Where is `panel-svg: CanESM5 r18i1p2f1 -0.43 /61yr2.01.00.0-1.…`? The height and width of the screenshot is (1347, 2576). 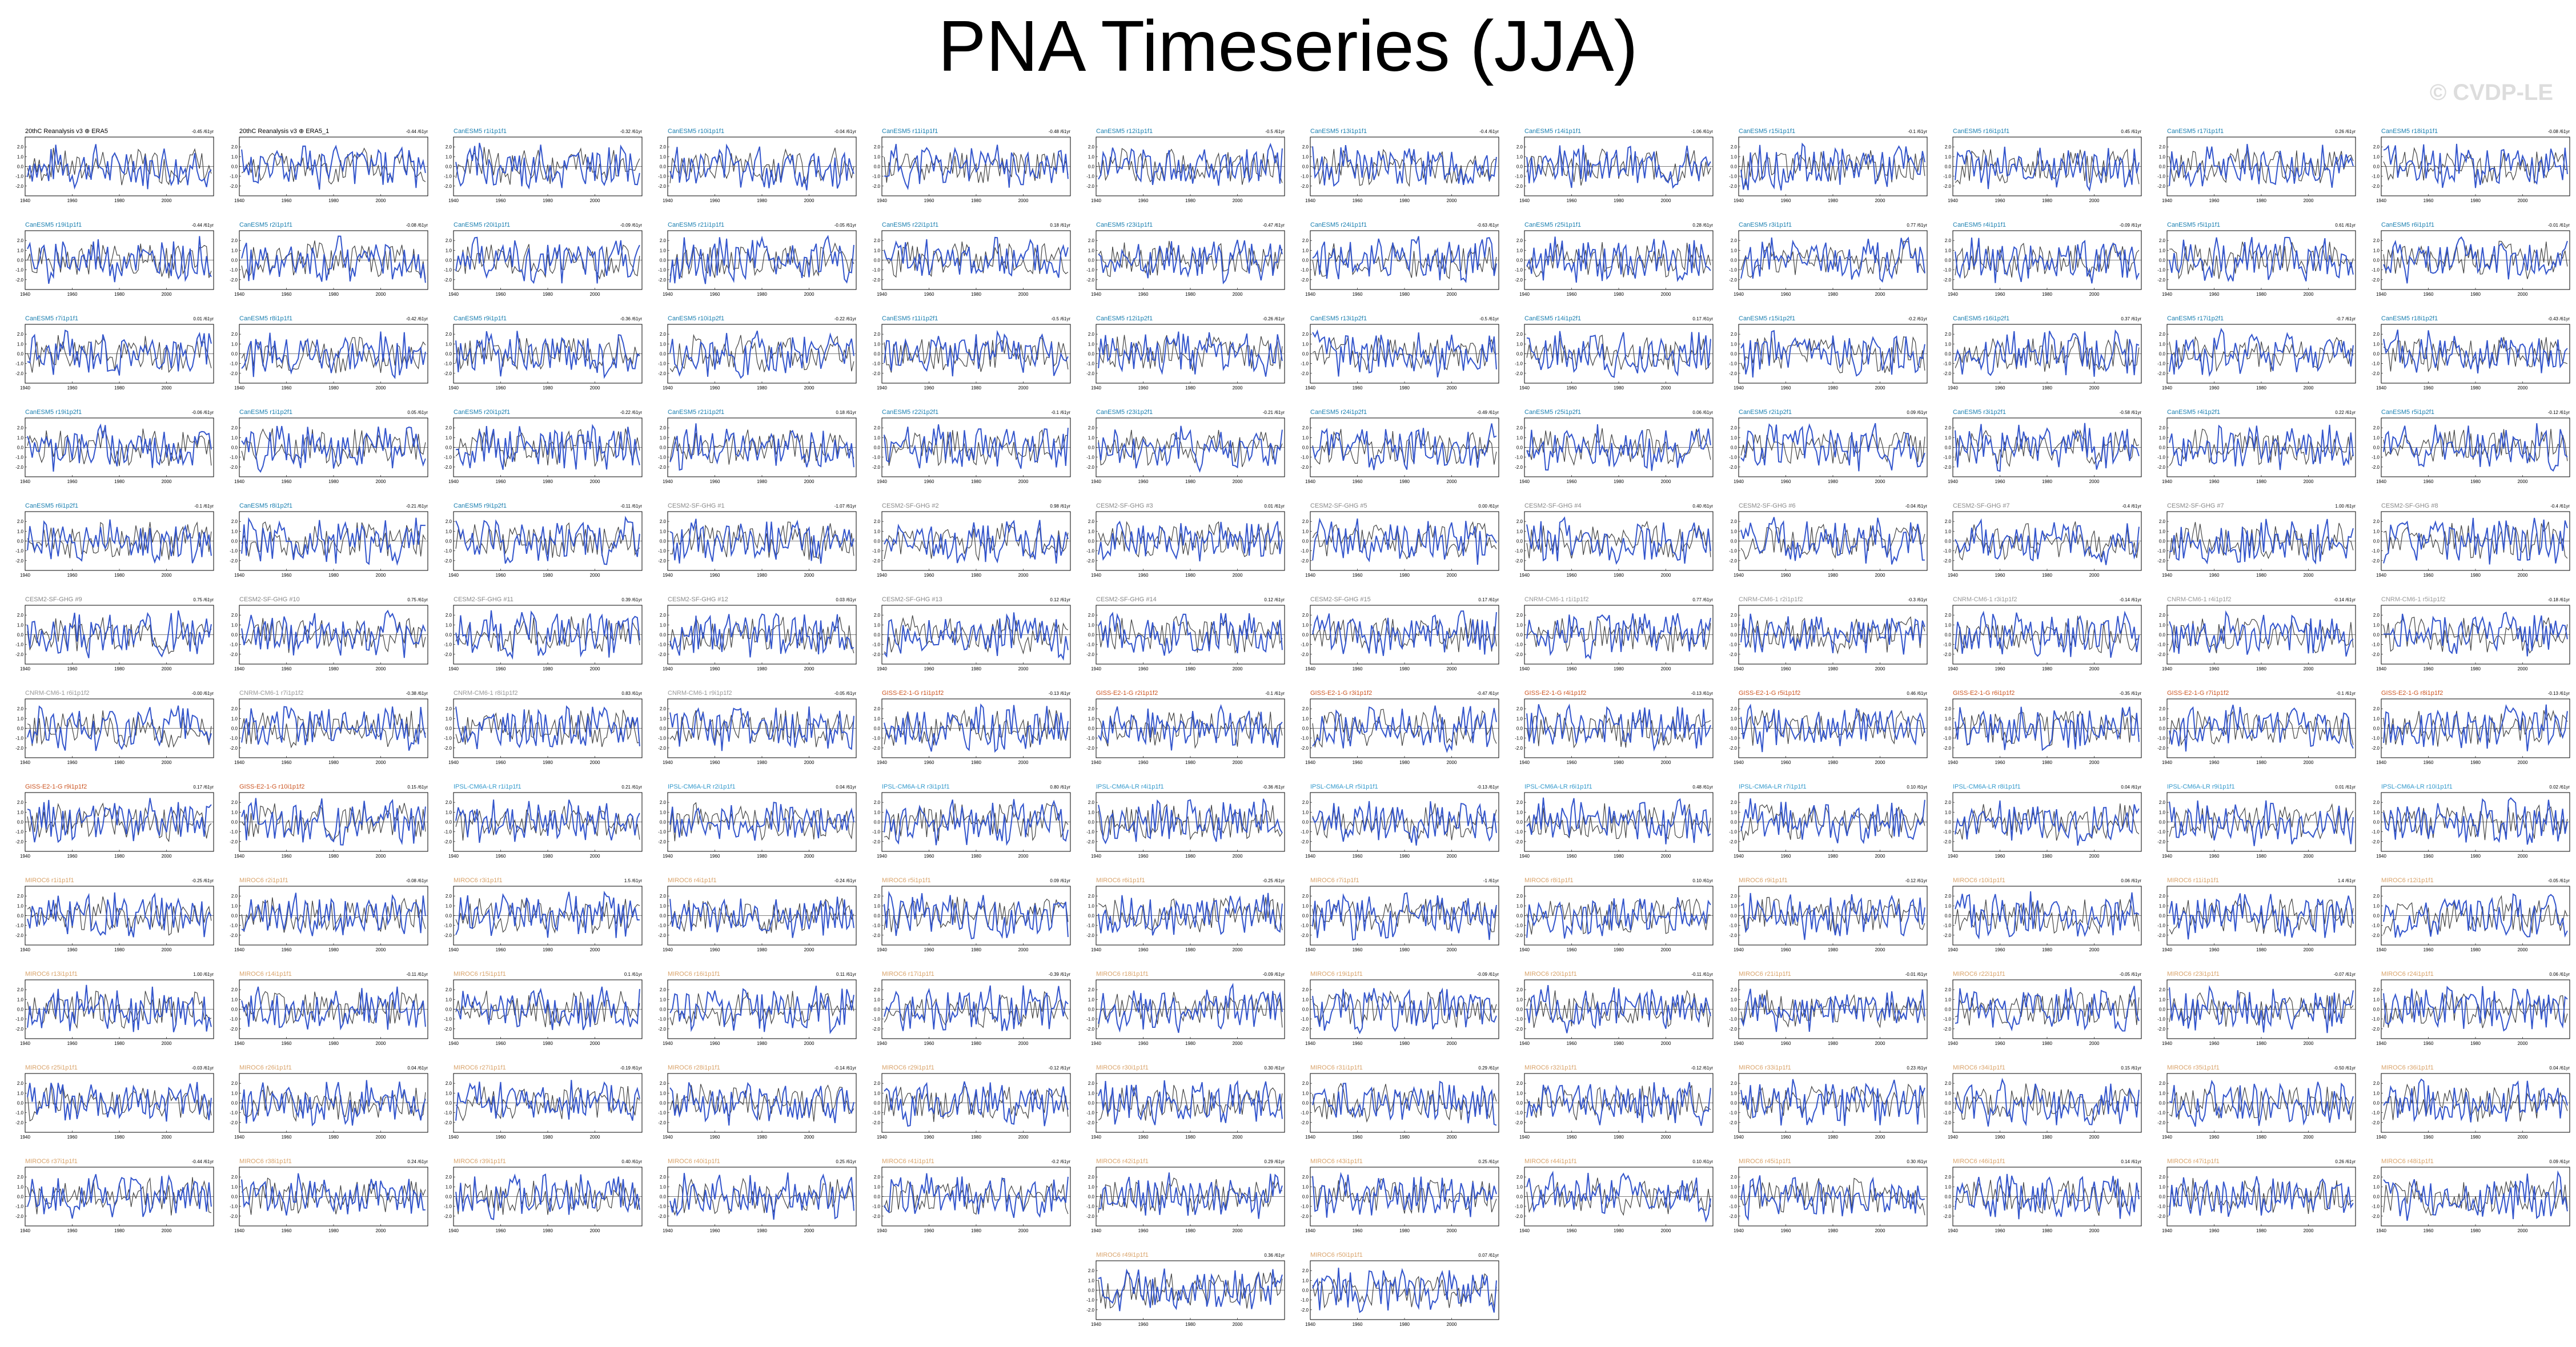 panel-svg: CanESM5 r18i1p2f1 -0.43 /61yr2.01.00.0-1.… is located at coordinates (2471, 353).